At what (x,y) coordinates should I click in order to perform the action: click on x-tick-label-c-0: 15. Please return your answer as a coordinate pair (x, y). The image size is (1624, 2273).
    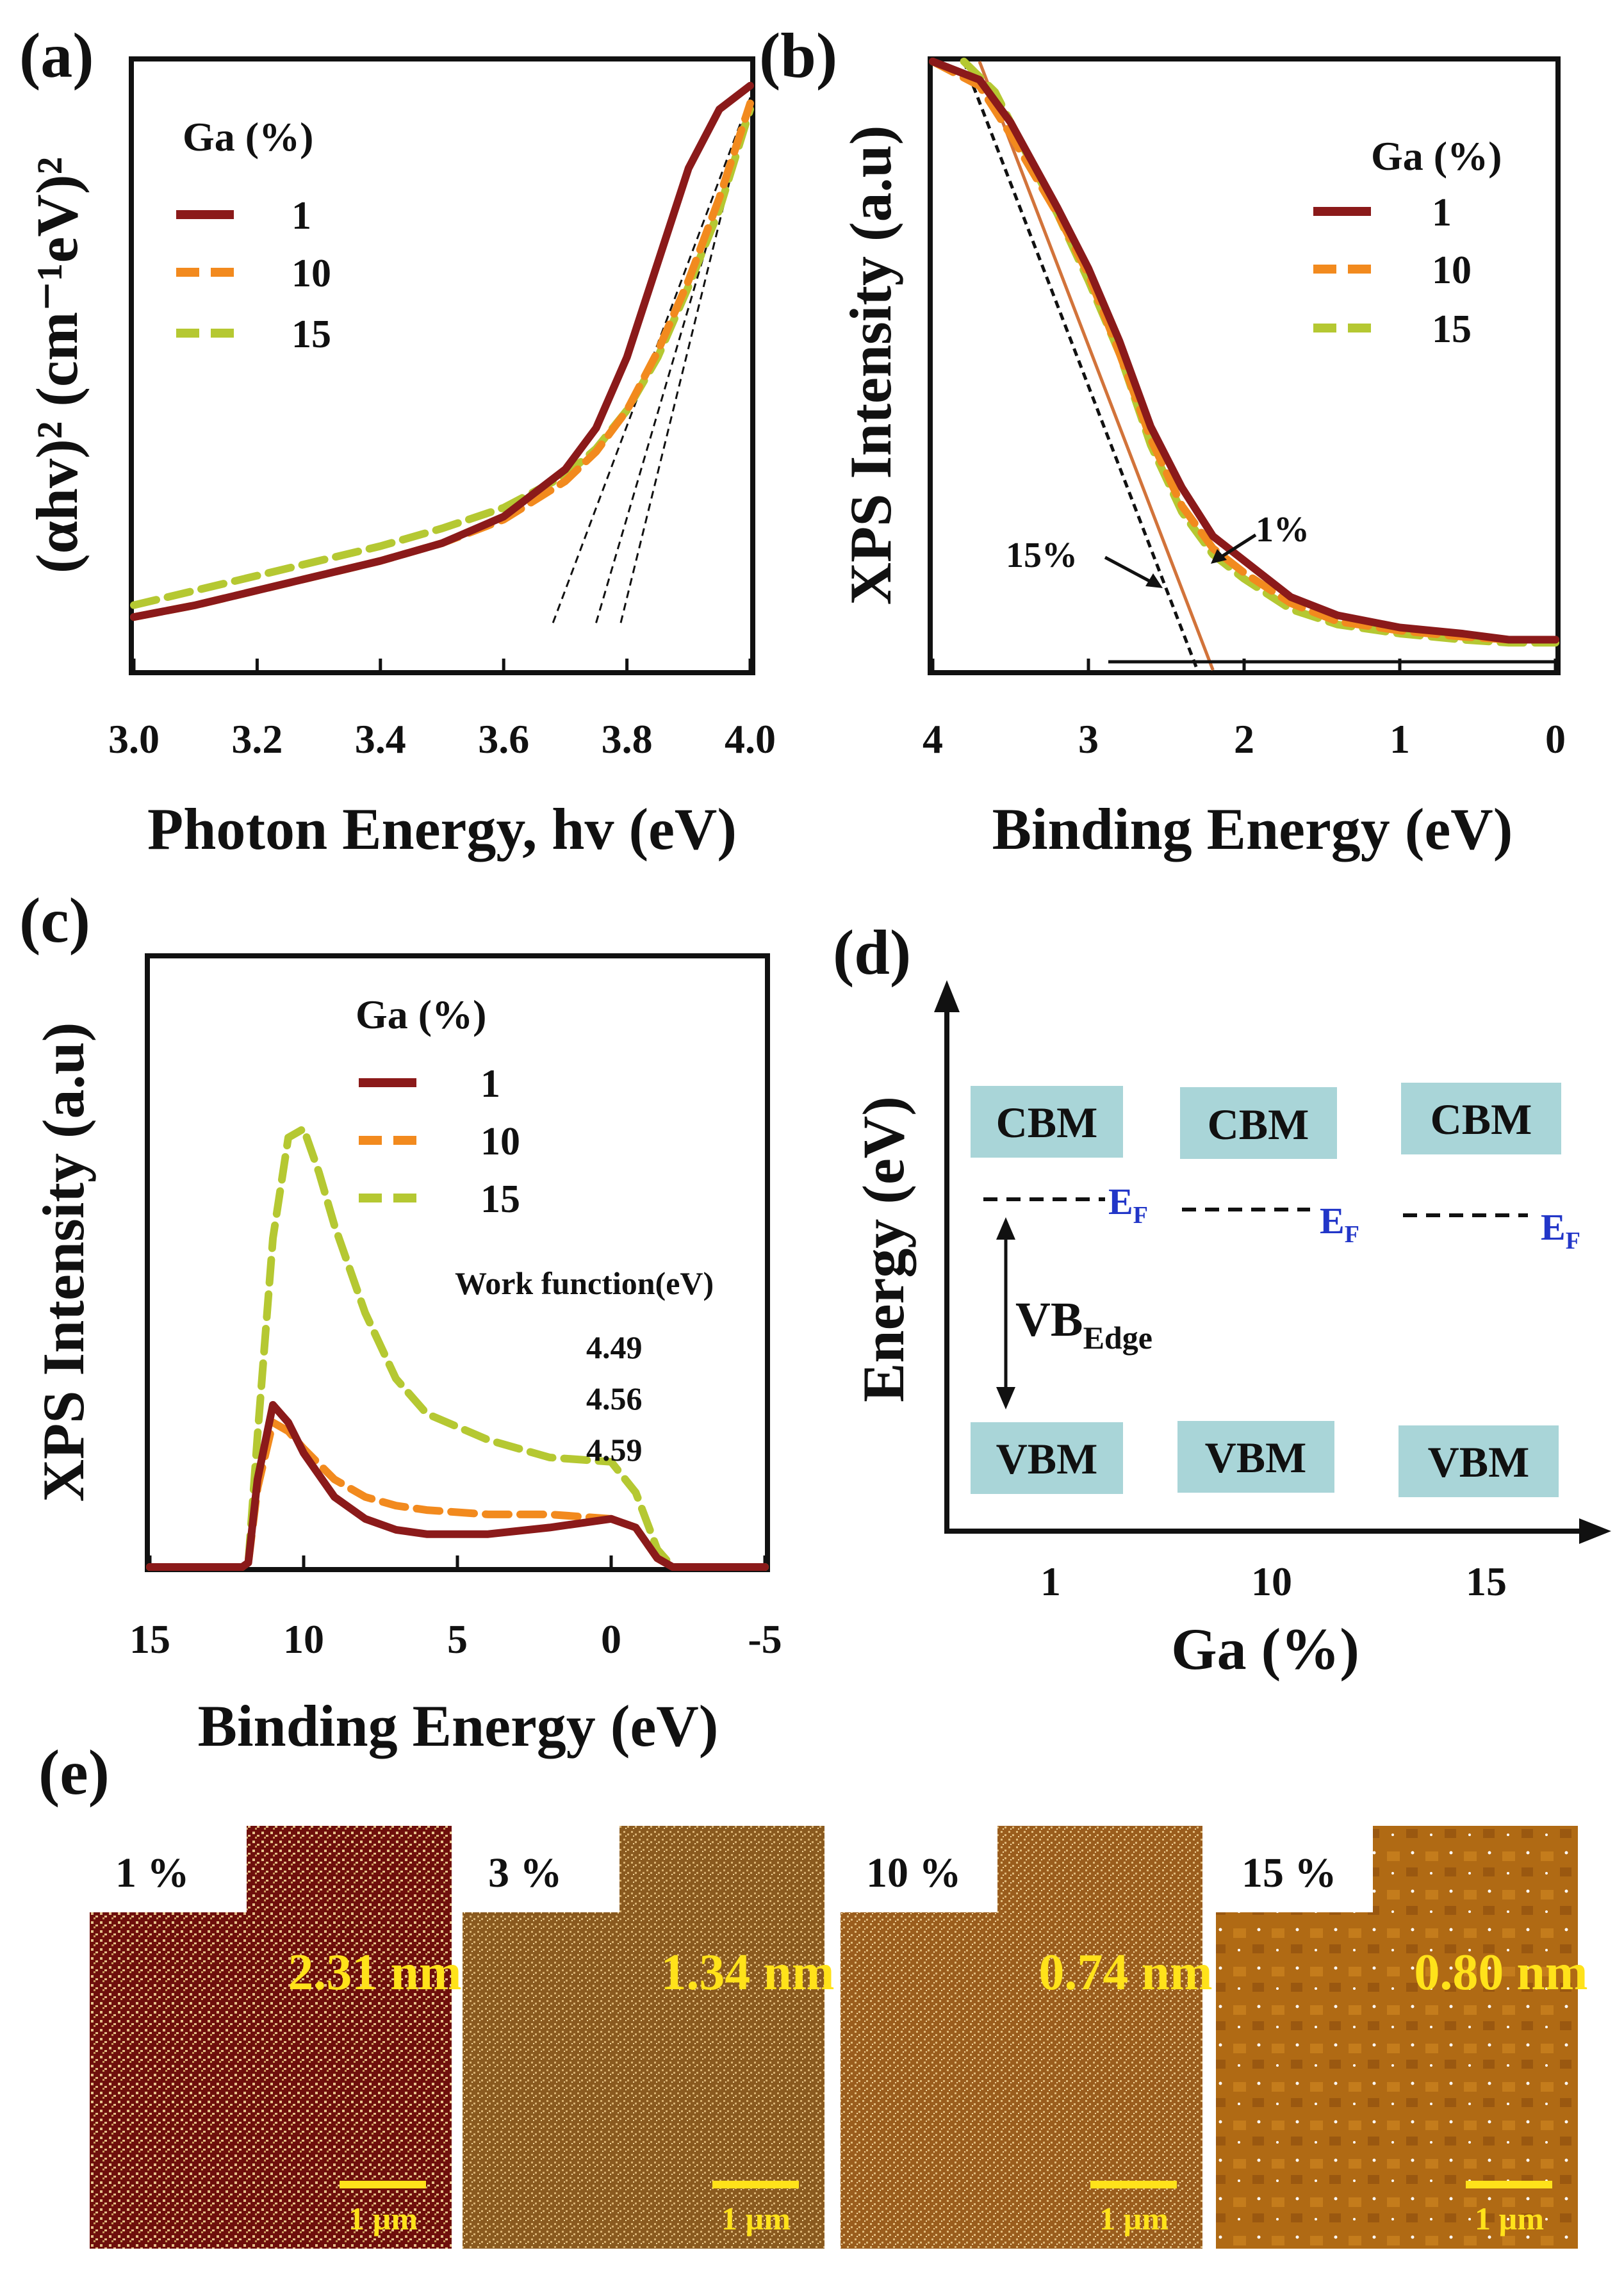
    Looking at the image, I should click on (149, 1639).